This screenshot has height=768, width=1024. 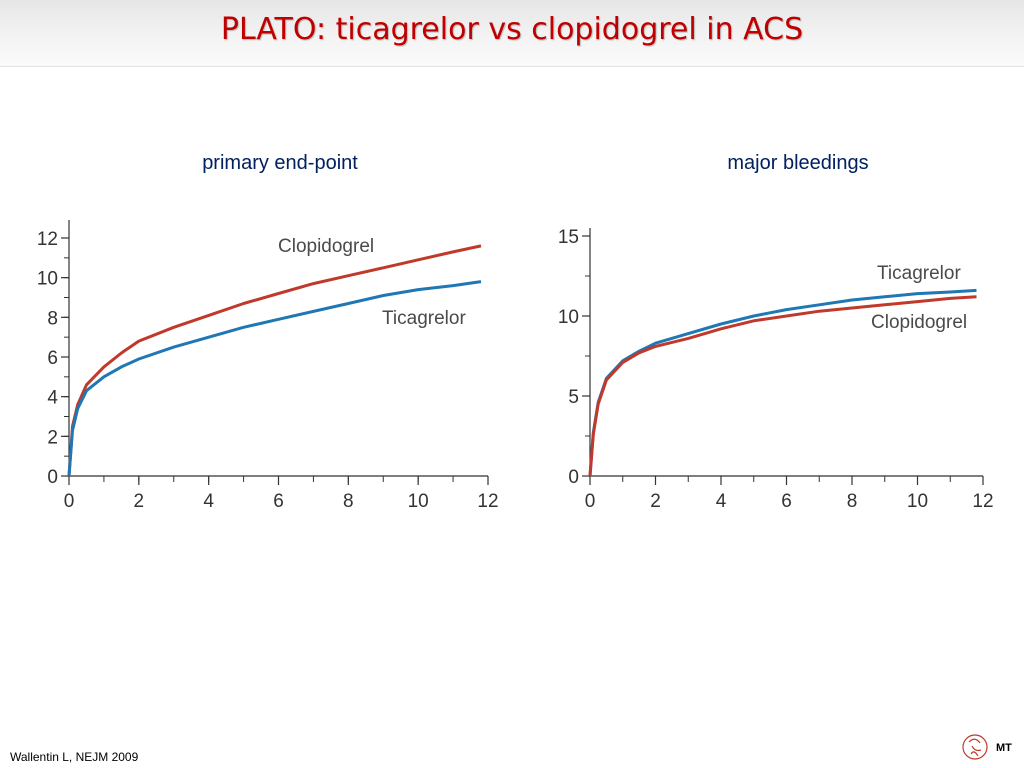 I want to click on y-tick-label: 5, so click(x=573, y=397).